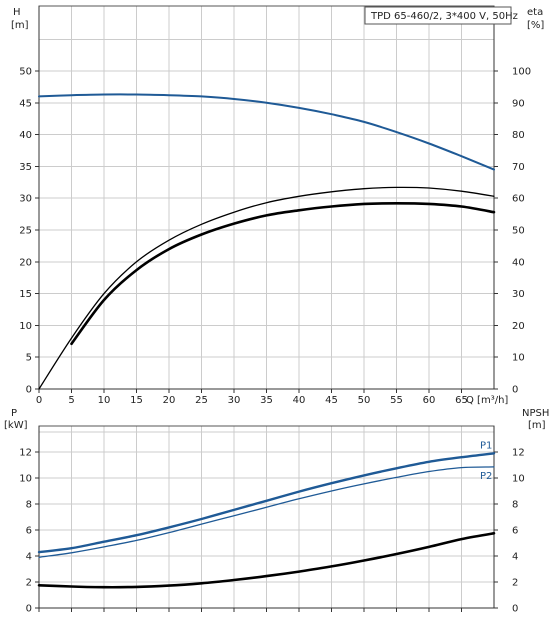  I want to click on x-tick-label: 55, so click(396, 400).